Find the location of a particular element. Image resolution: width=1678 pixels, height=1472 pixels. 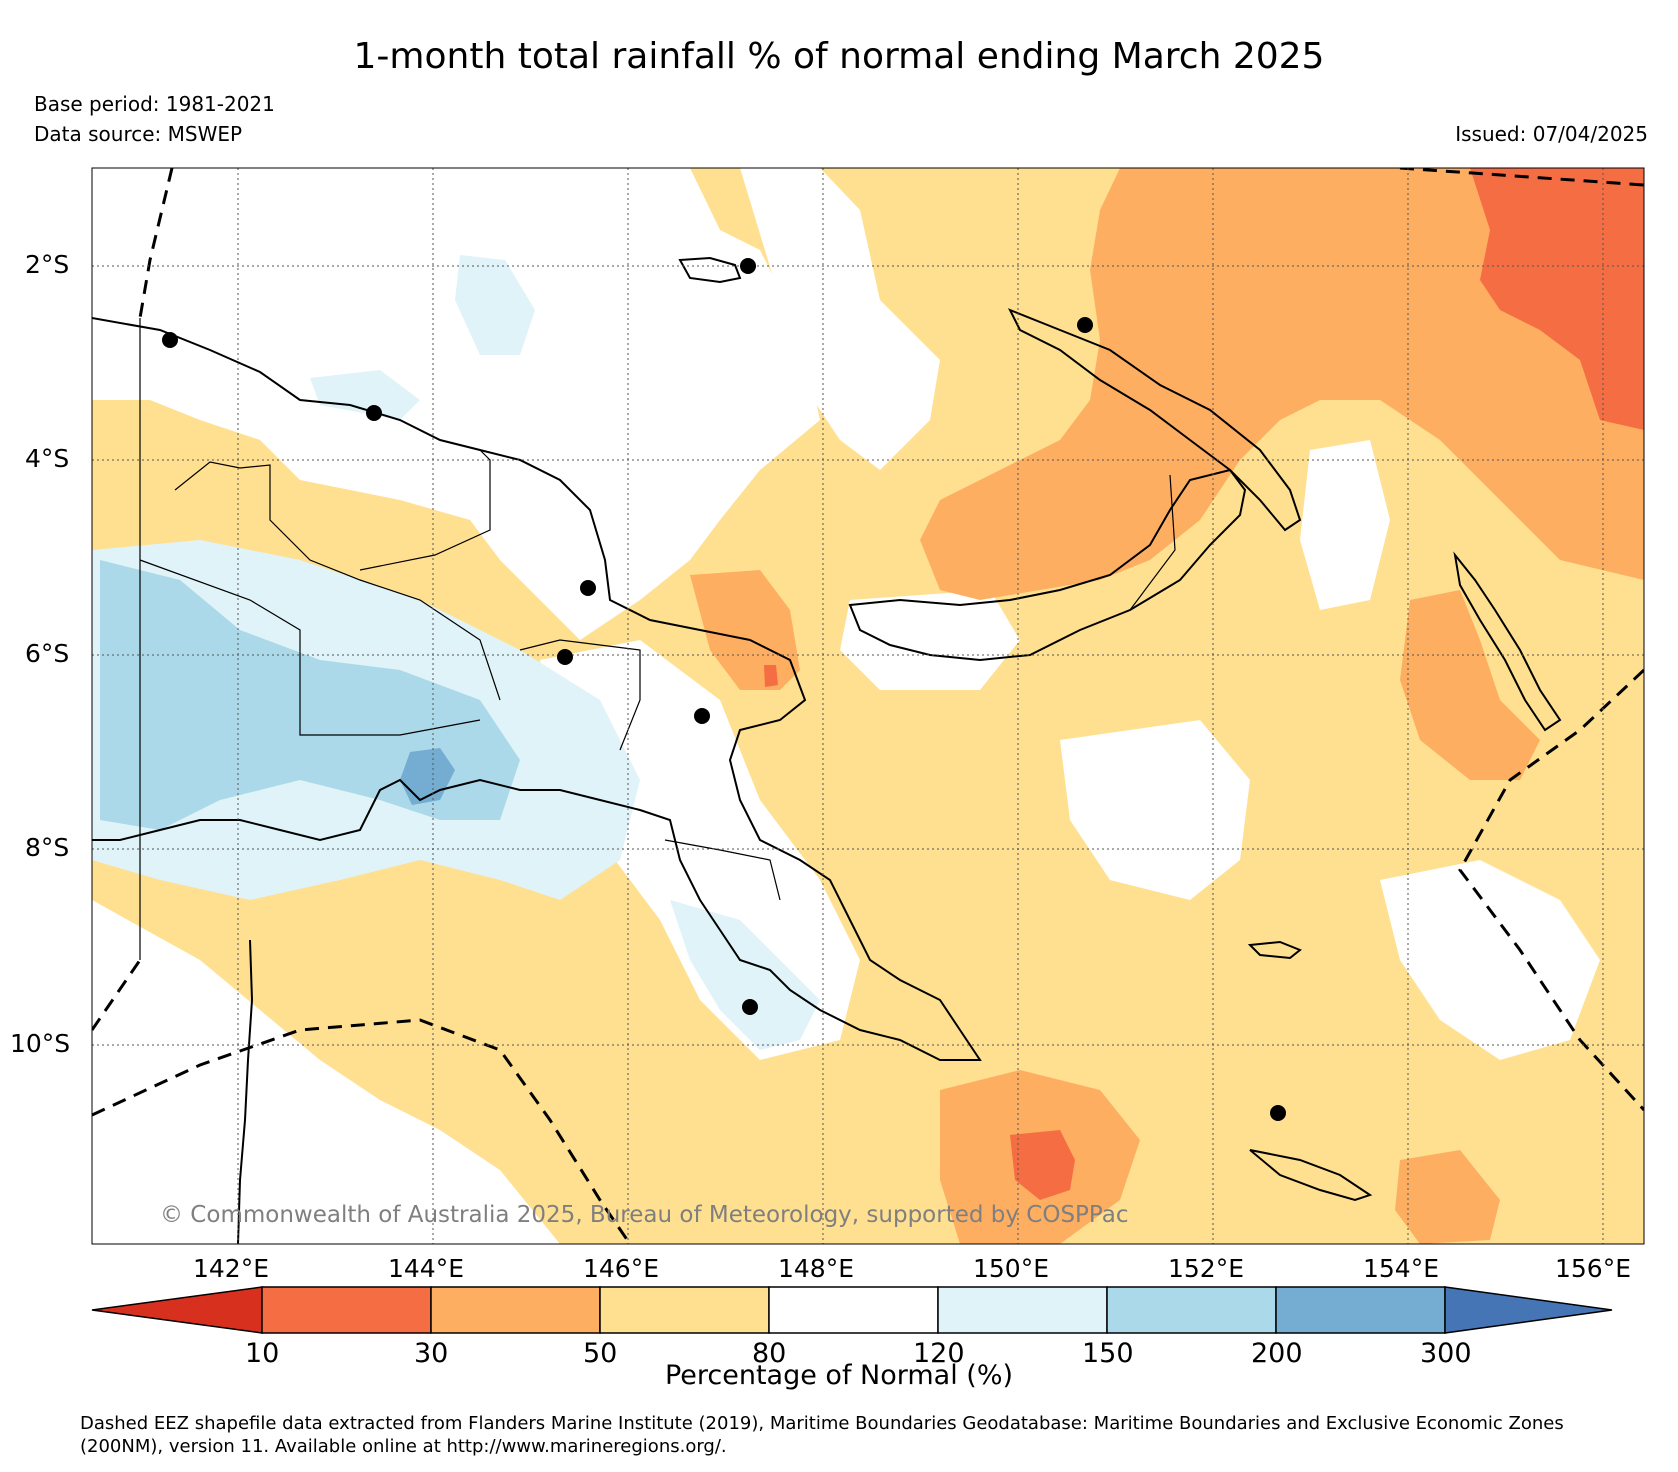

station-goroka is located at coordinates (565, 657).